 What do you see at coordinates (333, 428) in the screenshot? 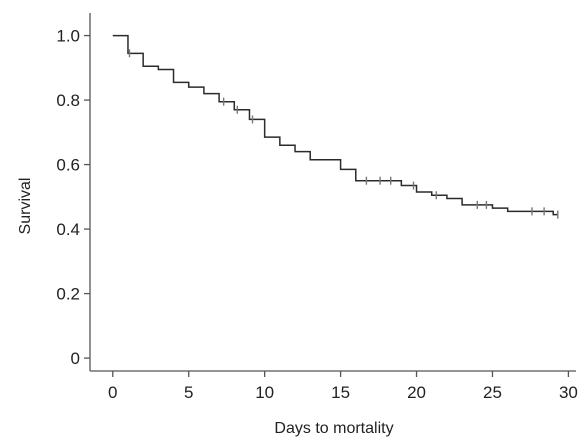
I see `x-axis-title: Days to mortality` at bounding box center [333, 428].